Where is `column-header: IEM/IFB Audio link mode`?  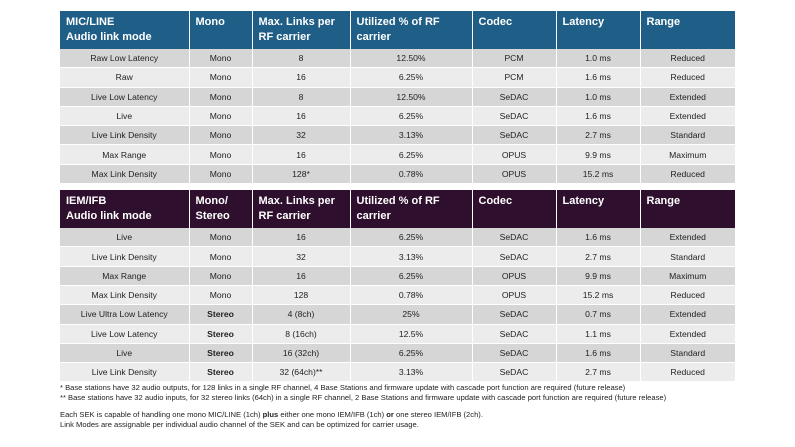
column-header: IEM/IFB Audio link mode is located at coordinates (125, 209).